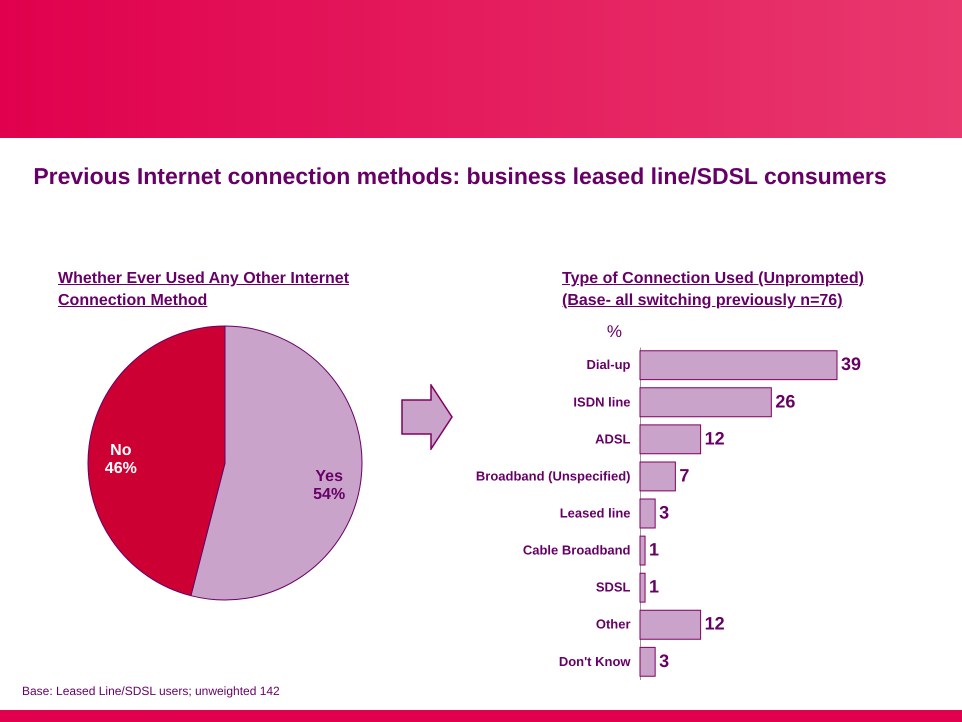 This screenshot has height=722, width=962. What do you see at coordinates (613, 438) in the screenshot?
I see `y-tick-label: ADSL` at bounding box center [613, 438].